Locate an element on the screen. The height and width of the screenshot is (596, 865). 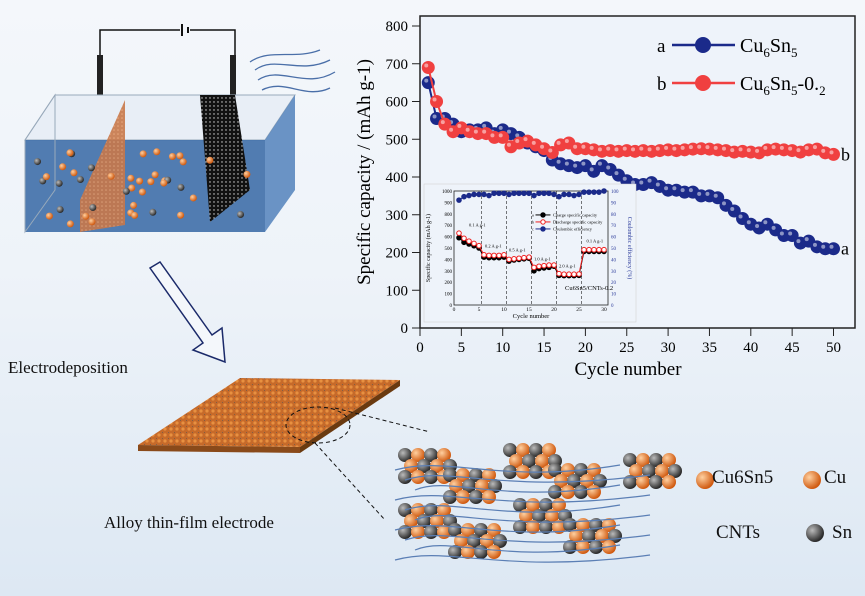
legend-alloy-label: Cu6Sn5 is located at coordinates (743, 477).